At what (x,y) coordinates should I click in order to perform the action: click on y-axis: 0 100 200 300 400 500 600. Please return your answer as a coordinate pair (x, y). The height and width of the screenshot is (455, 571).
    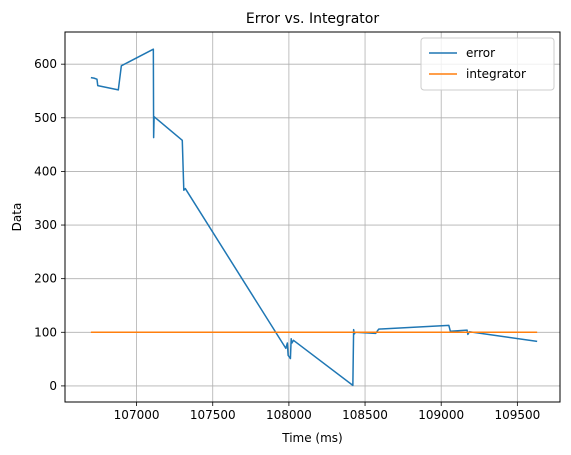
    Looking at the image, I should click on (49, 225).